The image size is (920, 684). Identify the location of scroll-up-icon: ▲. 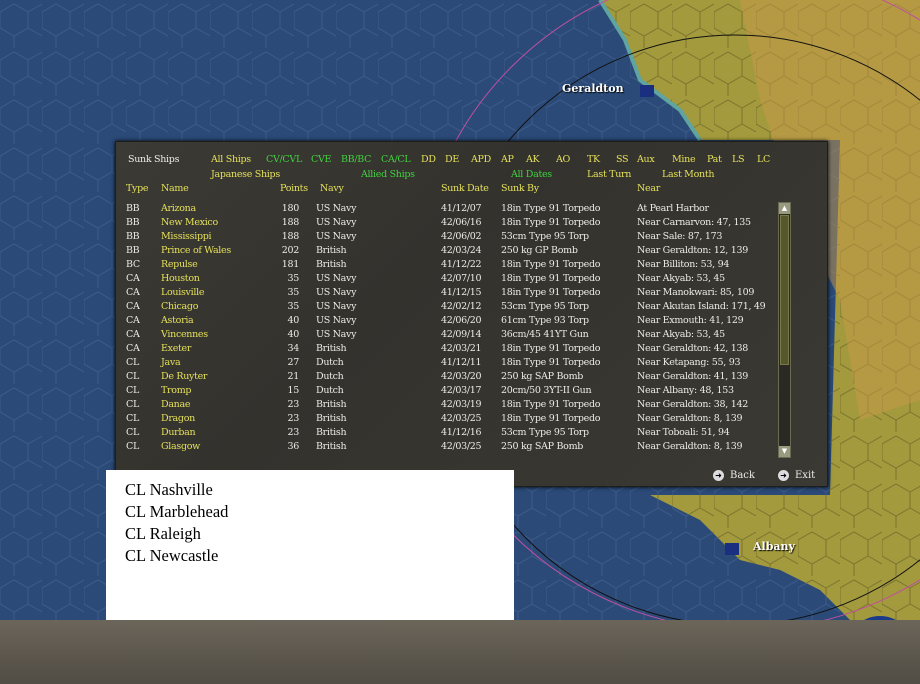
(784, 208).